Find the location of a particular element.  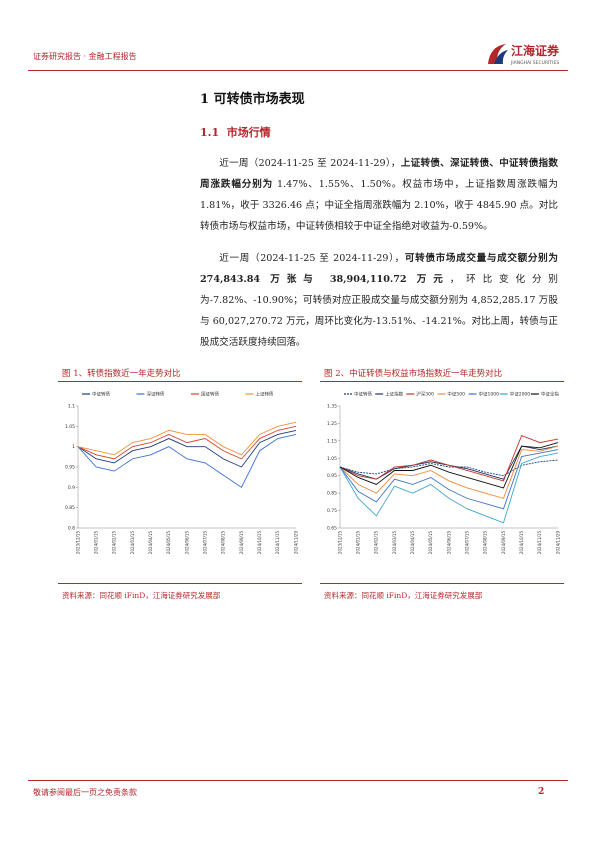

y-tick-label: 0.9 is located at coordinates (71, 488).